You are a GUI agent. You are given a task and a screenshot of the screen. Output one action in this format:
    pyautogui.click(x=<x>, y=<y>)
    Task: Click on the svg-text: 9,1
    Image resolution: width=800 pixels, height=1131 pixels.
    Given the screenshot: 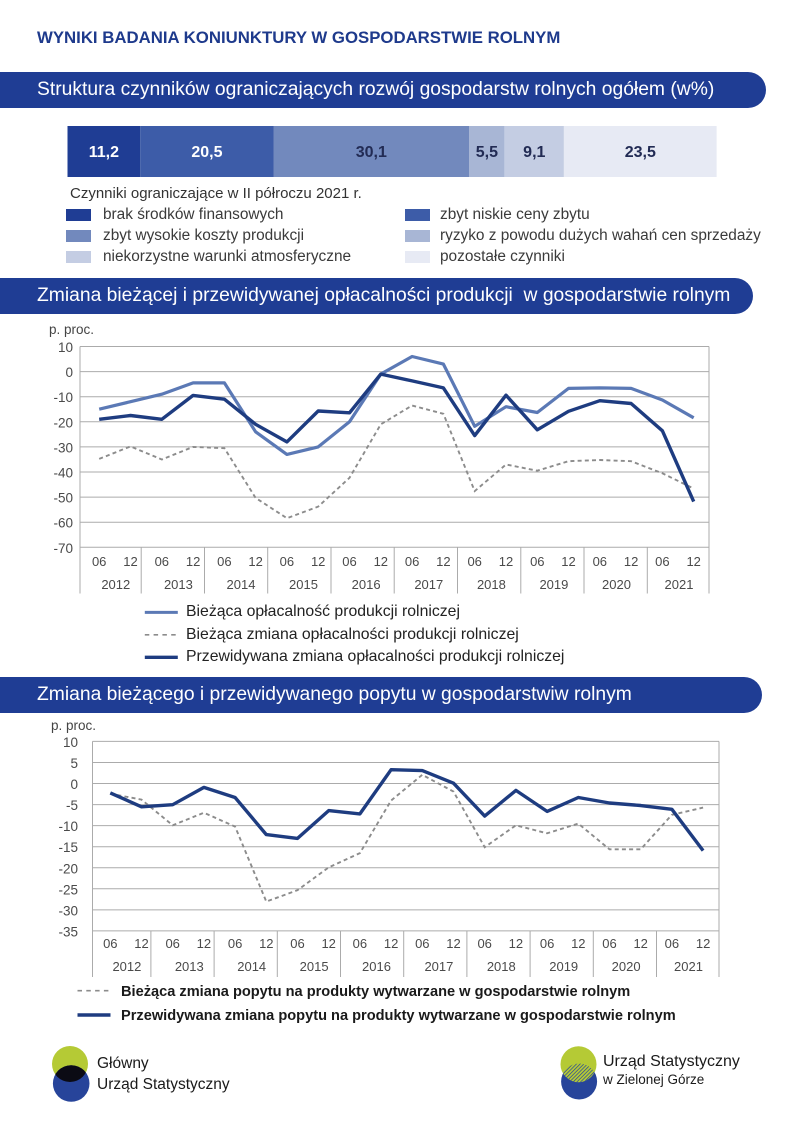 What is the action you would take?
    pyautogui.click(x=534, y=152)
    